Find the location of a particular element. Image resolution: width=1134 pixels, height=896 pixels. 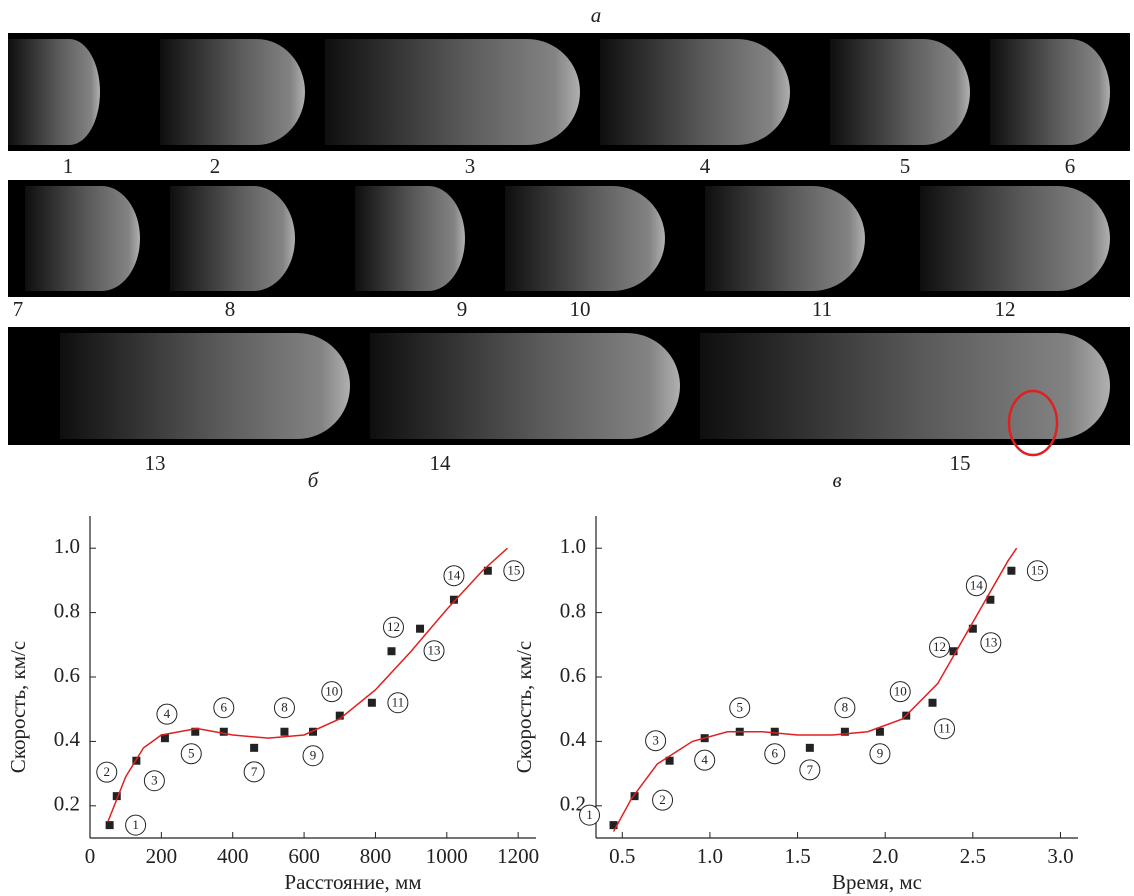

point-label: 15 is located at coordinates (513, 570).